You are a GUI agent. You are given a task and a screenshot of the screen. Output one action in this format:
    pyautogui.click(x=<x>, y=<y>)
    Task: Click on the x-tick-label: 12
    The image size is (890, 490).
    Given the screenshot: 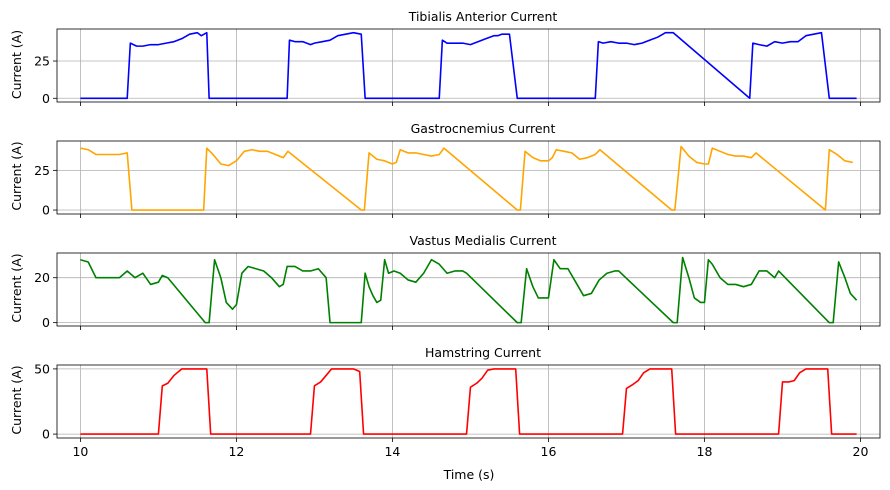 What is the action you would take?
    pyautogui.click(x=236, y=451)
    